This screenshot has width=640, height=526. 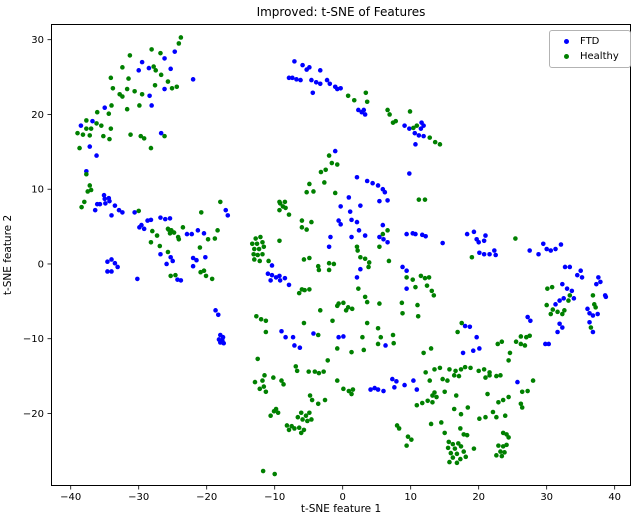 What do you see at coordinates (592, 41) in the screenshot?
I see `legend-item-ftd: FTD` at bounding box center [592, 41].